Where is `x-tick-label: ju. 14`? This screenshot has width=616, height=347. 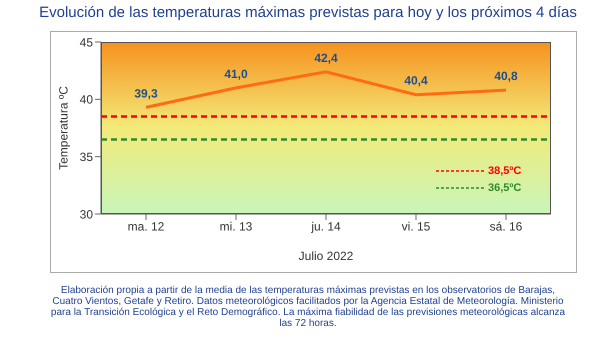 x-tick-label: ju. 14 is located at coordinates (325, 227).